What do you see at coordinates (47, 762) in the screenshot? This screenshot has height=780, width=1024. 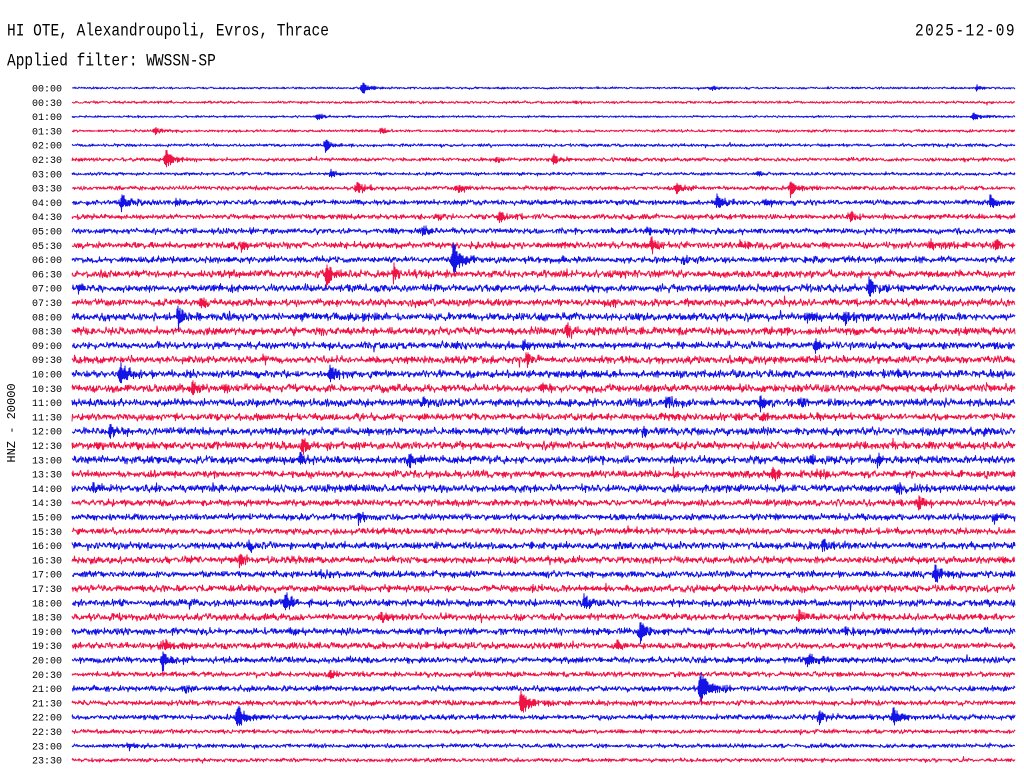 I see `row-label: 23:30` at bounding box center [47, 762].